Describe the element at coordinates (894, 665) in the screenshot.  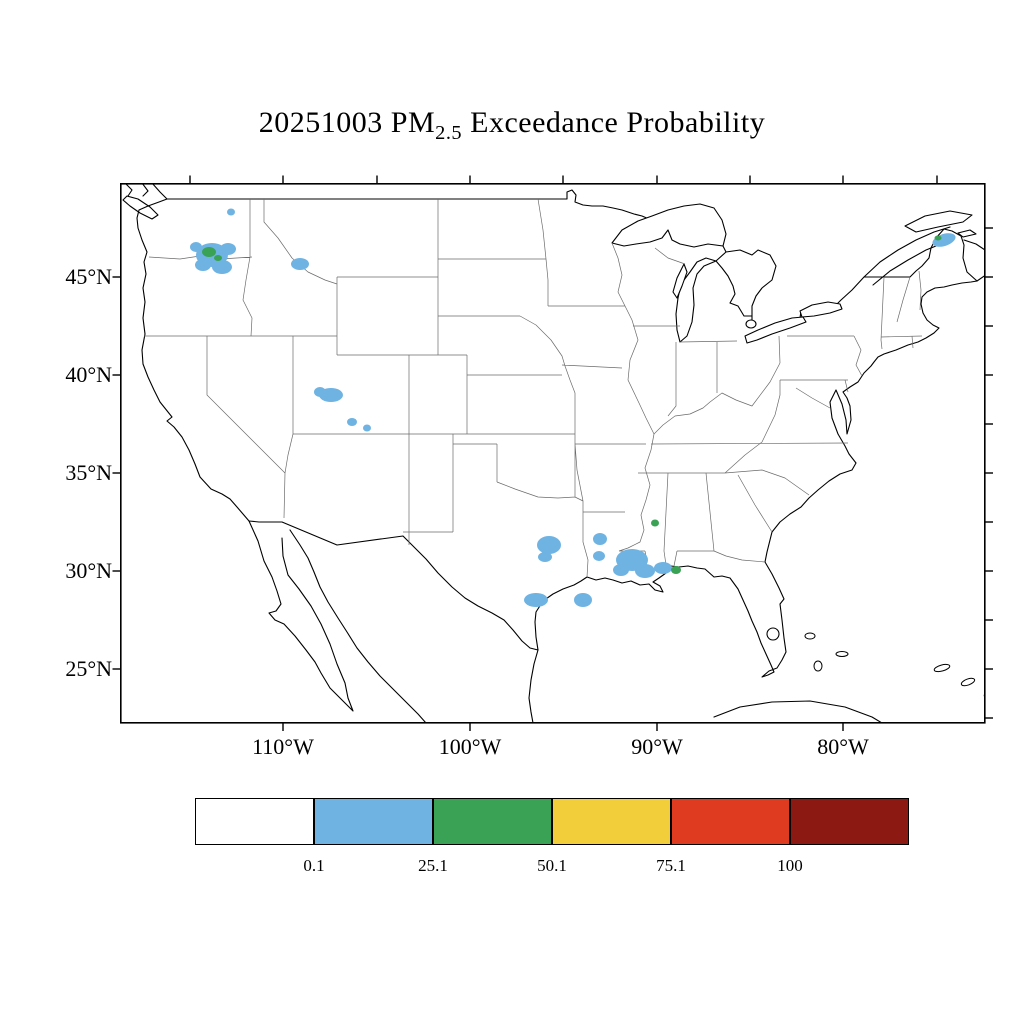
I see `island-outlines` at that location.